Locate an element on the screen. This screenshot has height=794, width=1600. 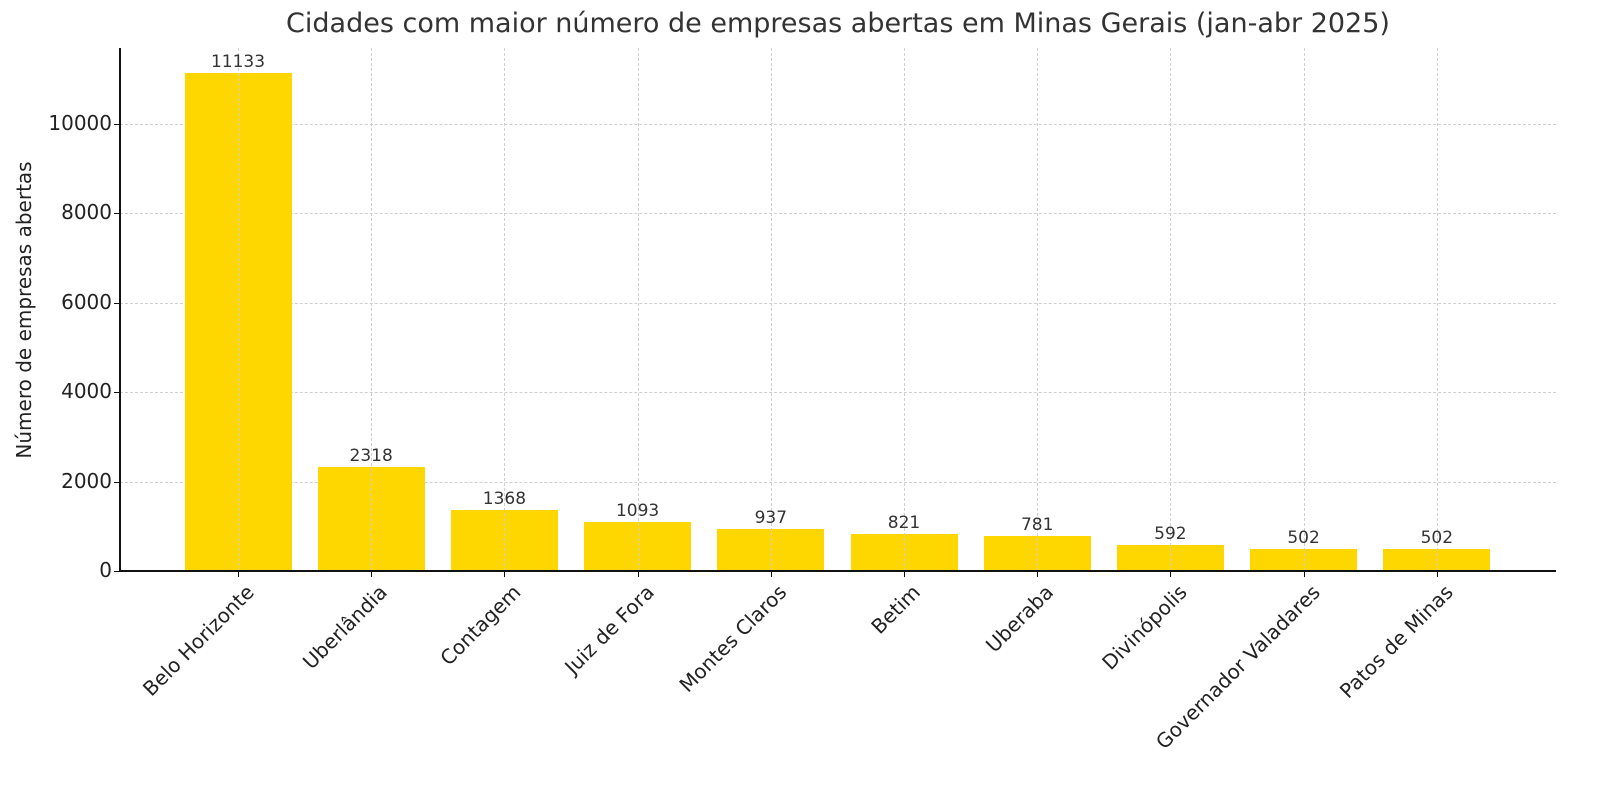
y-tick-label: 0 is located at coordinates (105, 570).